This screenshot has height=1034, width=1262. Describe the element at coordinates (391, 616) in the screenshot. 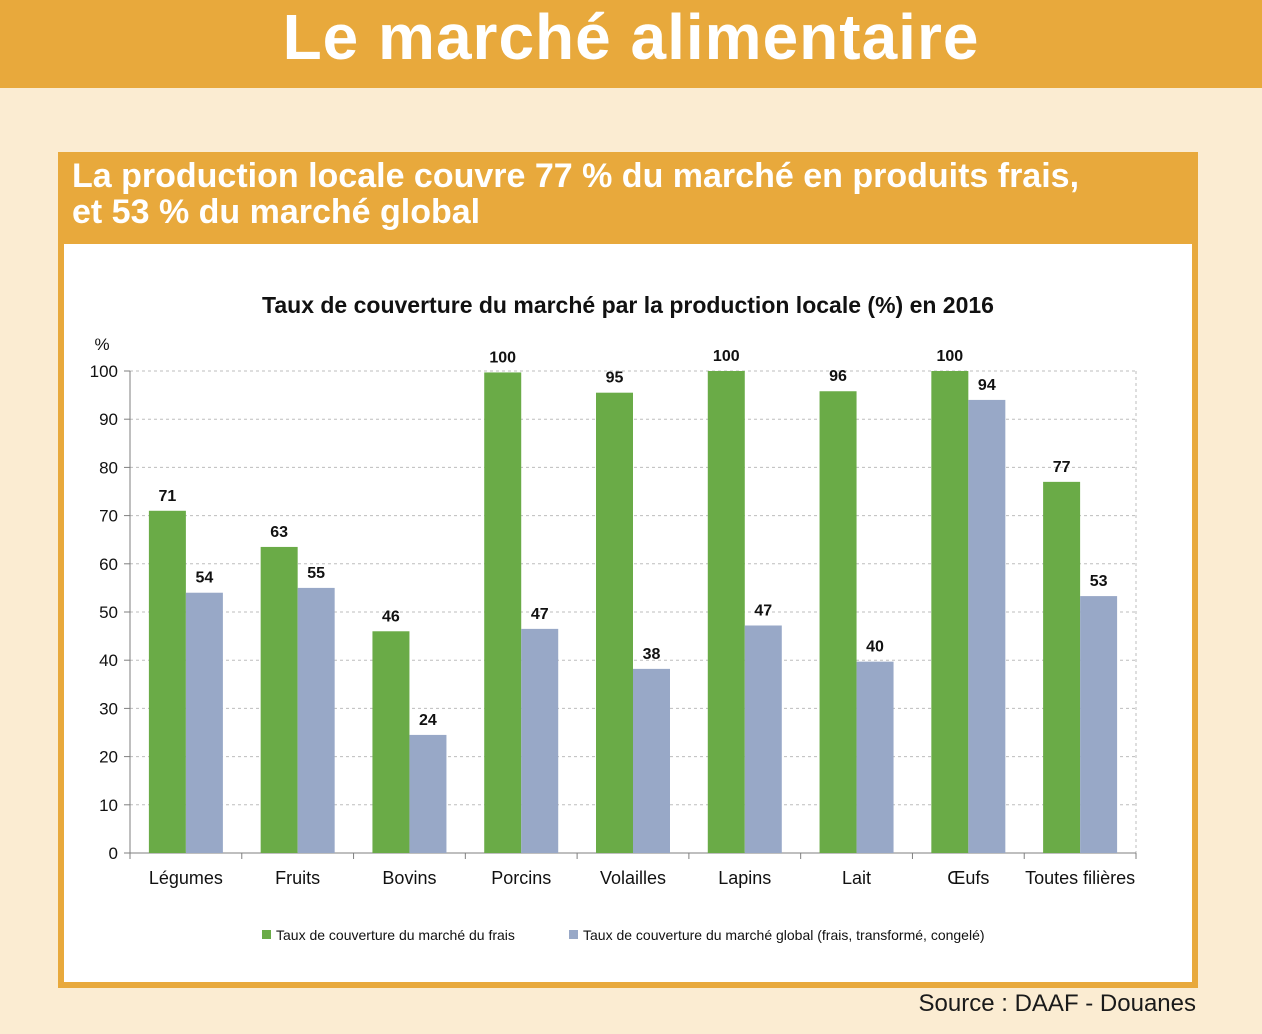

I see `data-label: 46` at that location.